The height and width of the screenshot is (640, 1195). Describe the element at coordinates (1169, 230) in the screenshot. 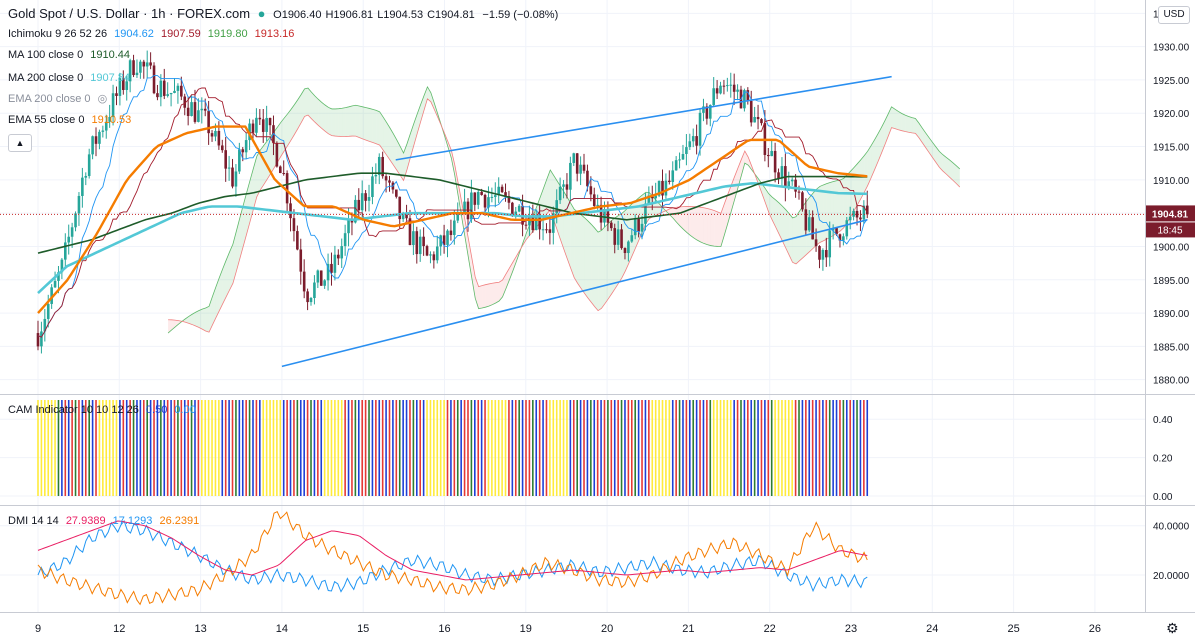

I see `countdown-label: 18:45` at that location.